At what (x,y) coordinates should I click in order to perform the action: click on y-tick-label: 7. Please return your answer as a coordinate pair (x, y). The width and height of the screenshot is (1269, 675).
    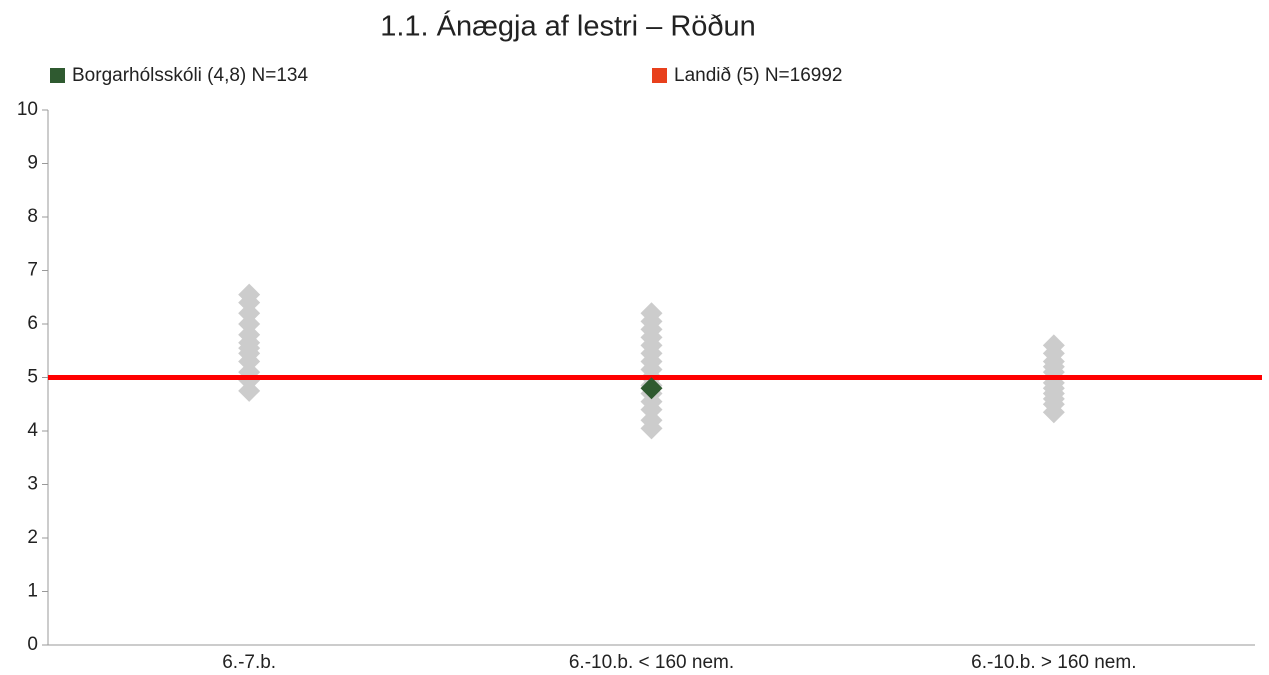
    Looking at the image, I should click on (32, 270).